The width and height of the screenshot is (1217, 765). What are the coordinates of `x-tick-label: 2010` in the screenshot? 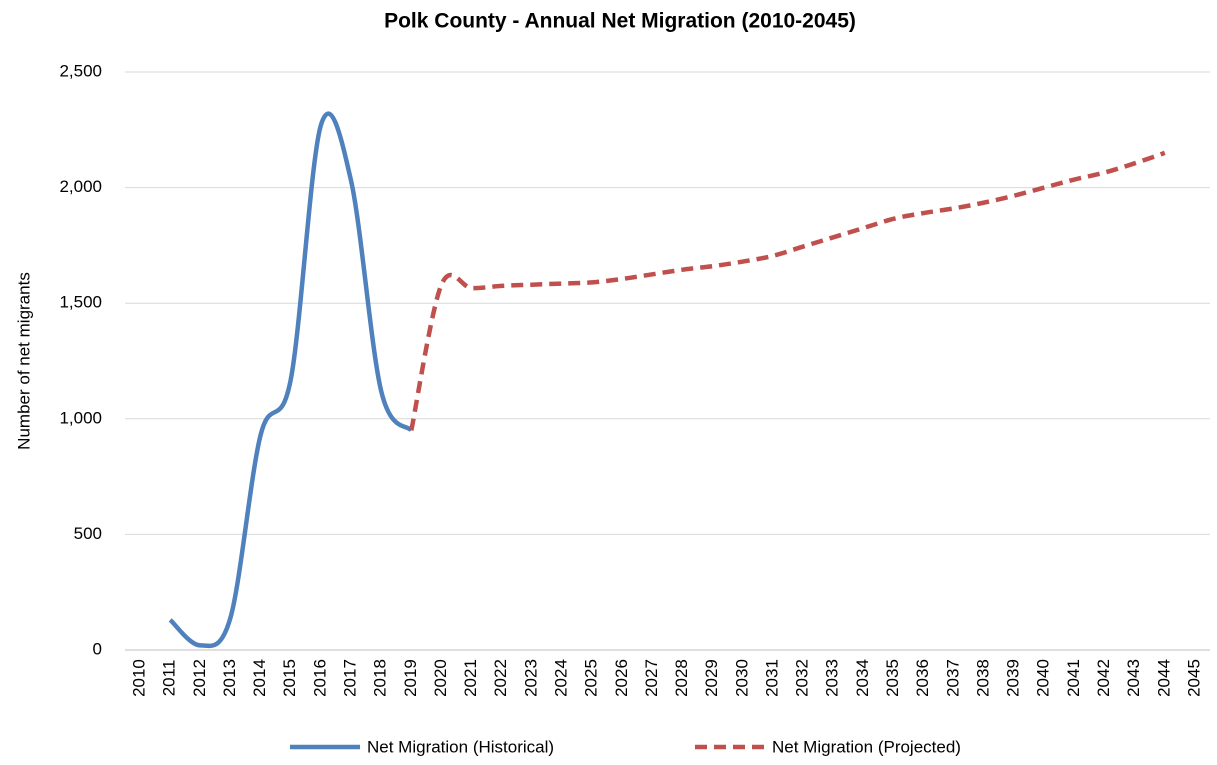 It's located at (139, 678).